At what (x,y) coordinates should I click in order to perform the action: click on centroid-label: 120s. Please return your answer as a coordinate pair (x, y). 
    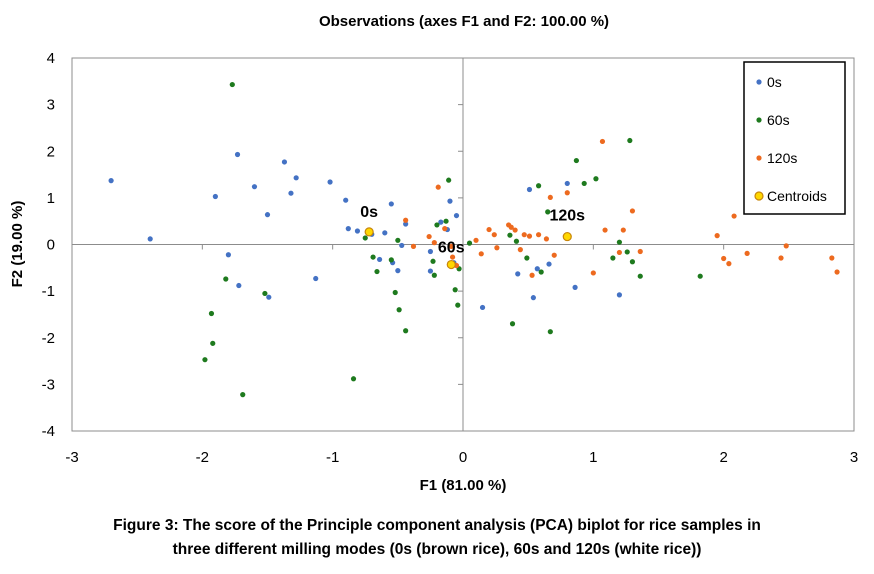
    Looking at the image, I should click on (567, 216).